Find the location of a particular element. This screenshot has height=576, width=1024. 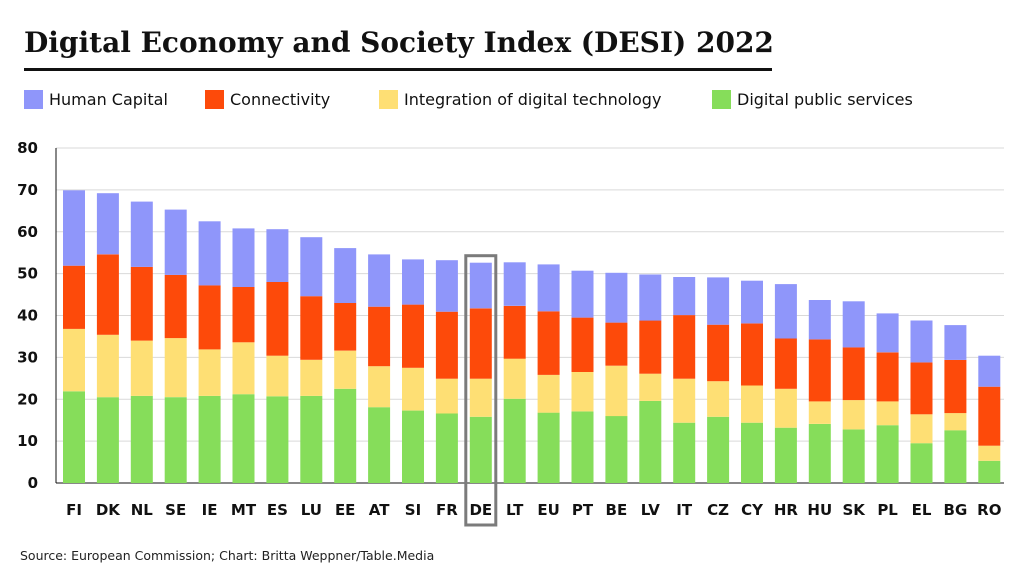

legend-item-connectivity: Connectivity is located at coordinates (267, 99).